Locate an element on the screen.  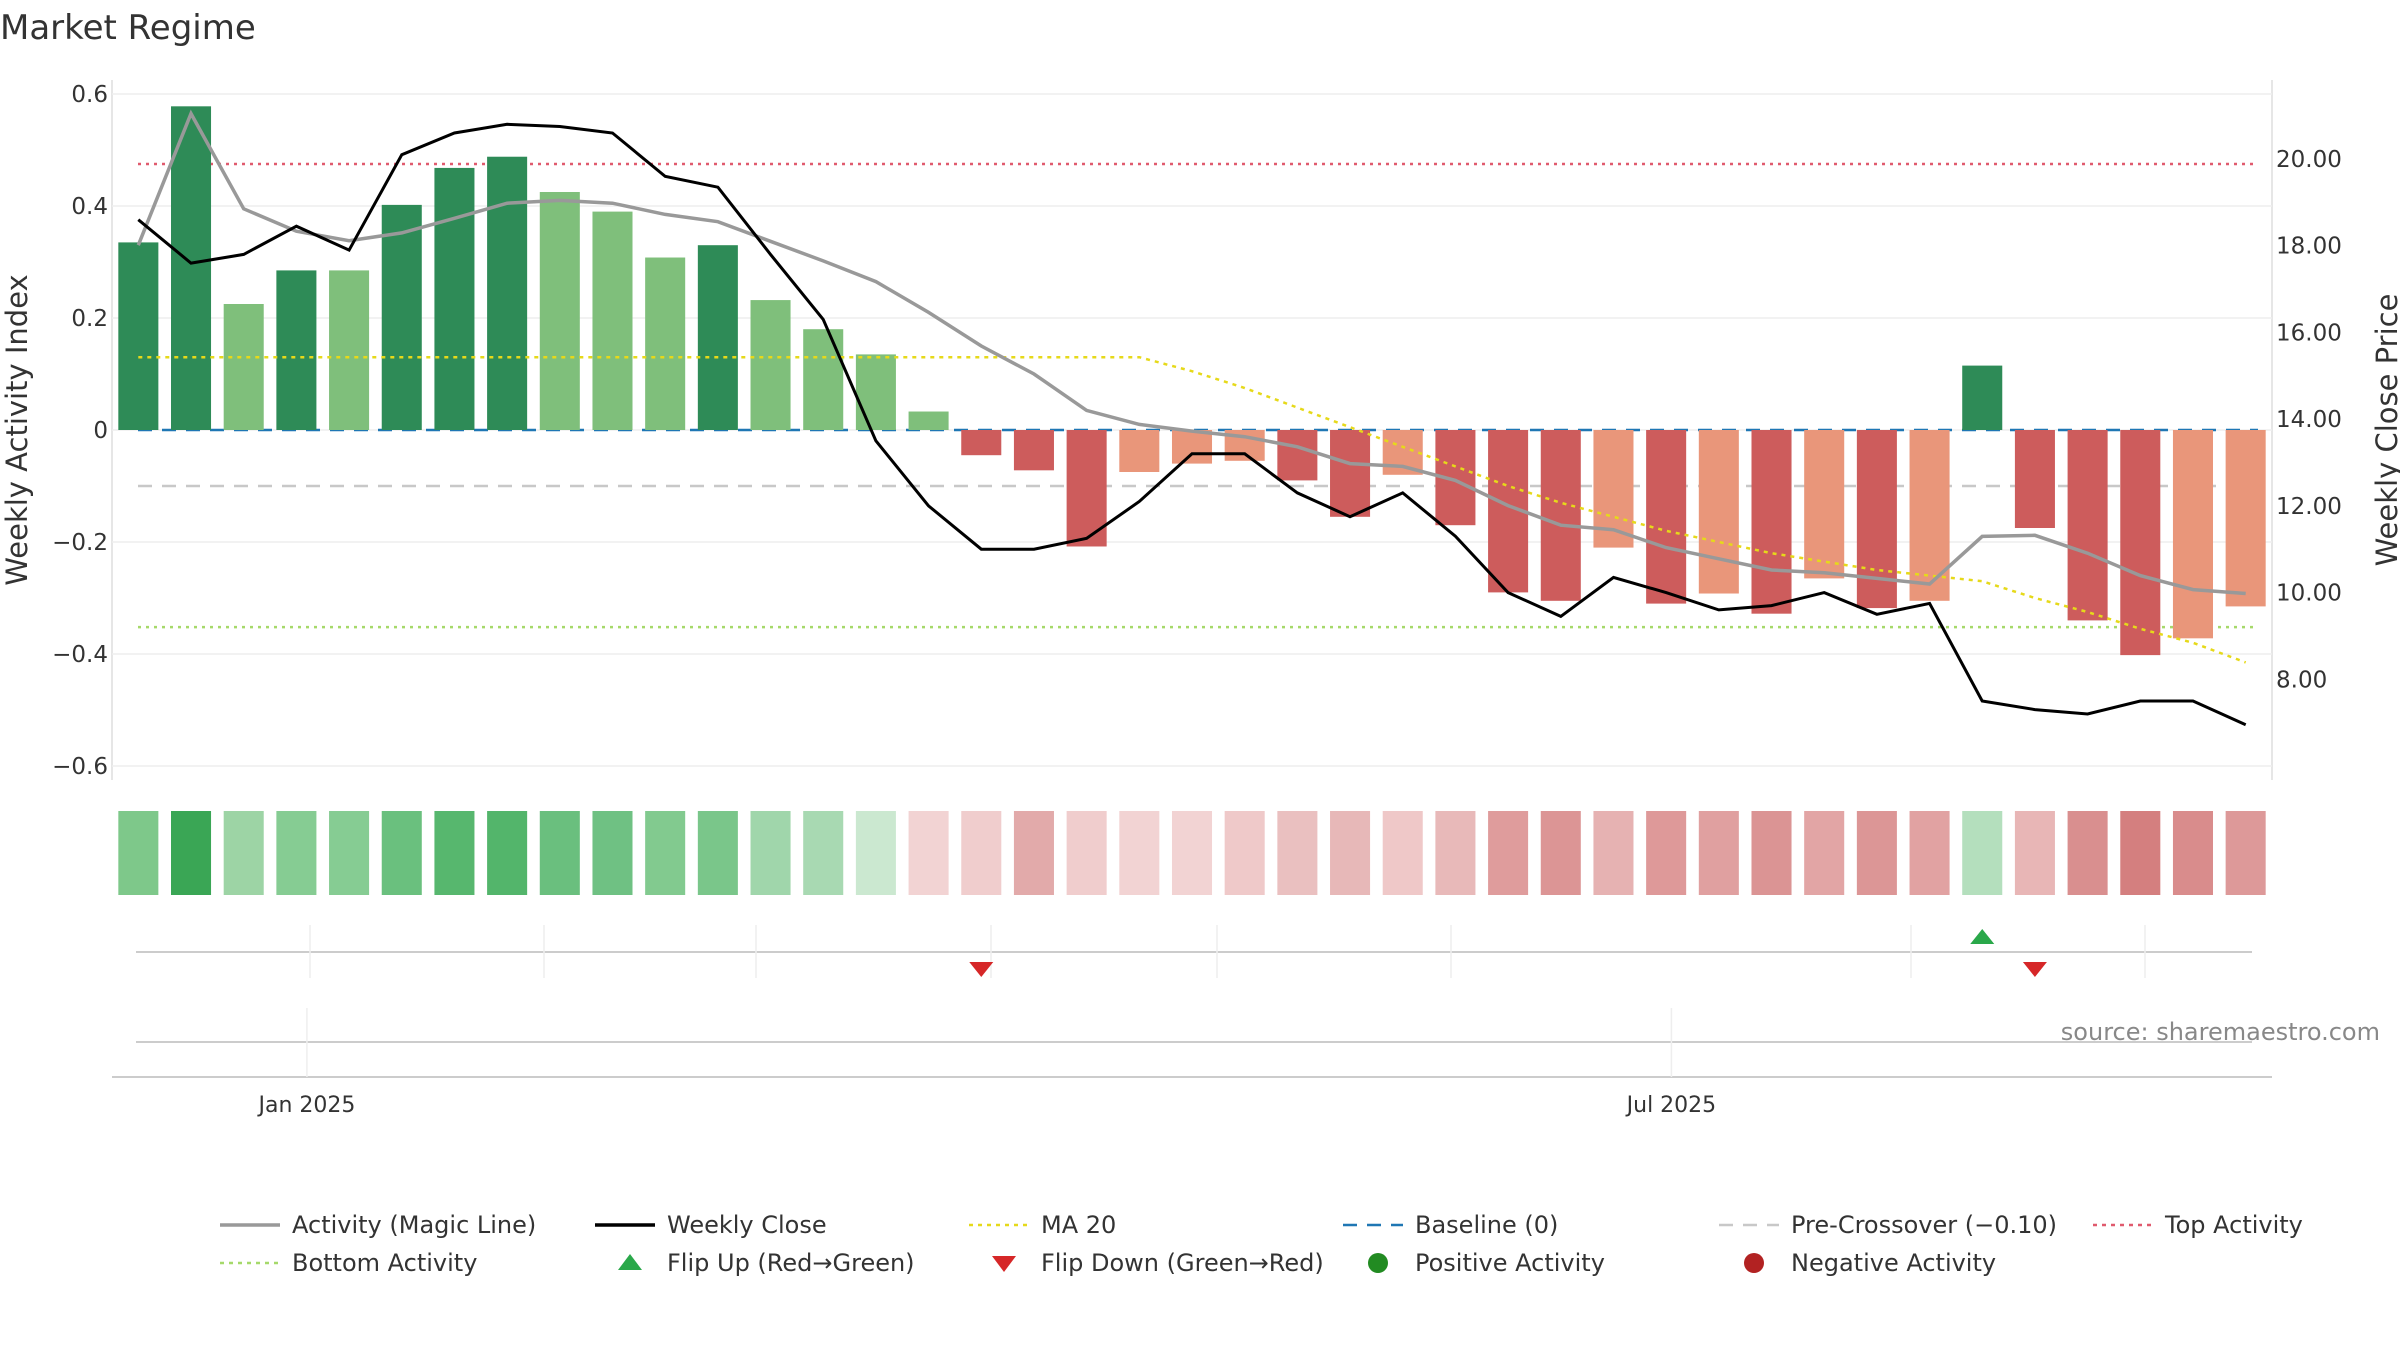
legend-item: Flip Down (Green→Red) is located at coordinates (1158, 1263).